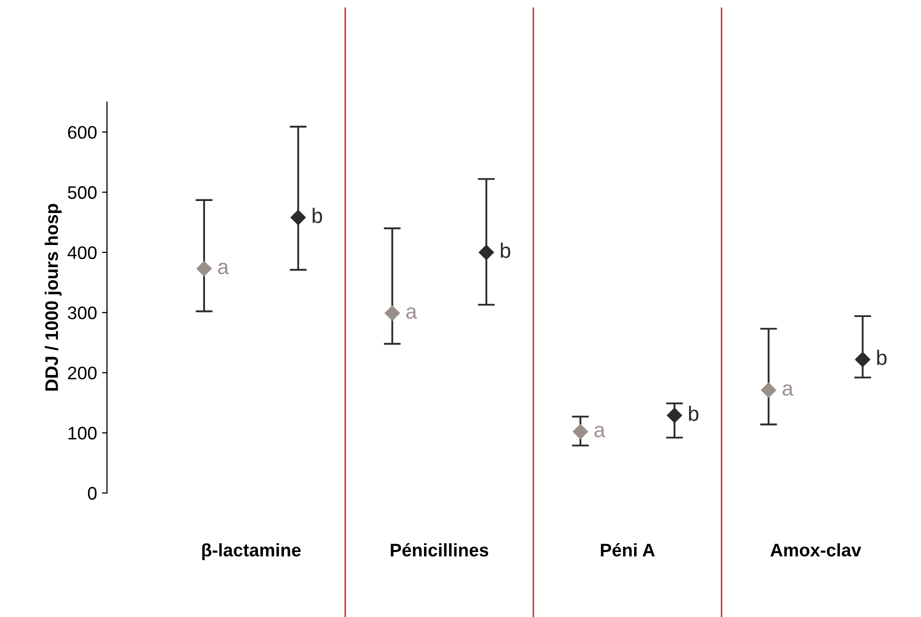  Describe the element at coordinates (816, 549) in the screenshot. I see `x-tick-label: Amox-clav` at that location.